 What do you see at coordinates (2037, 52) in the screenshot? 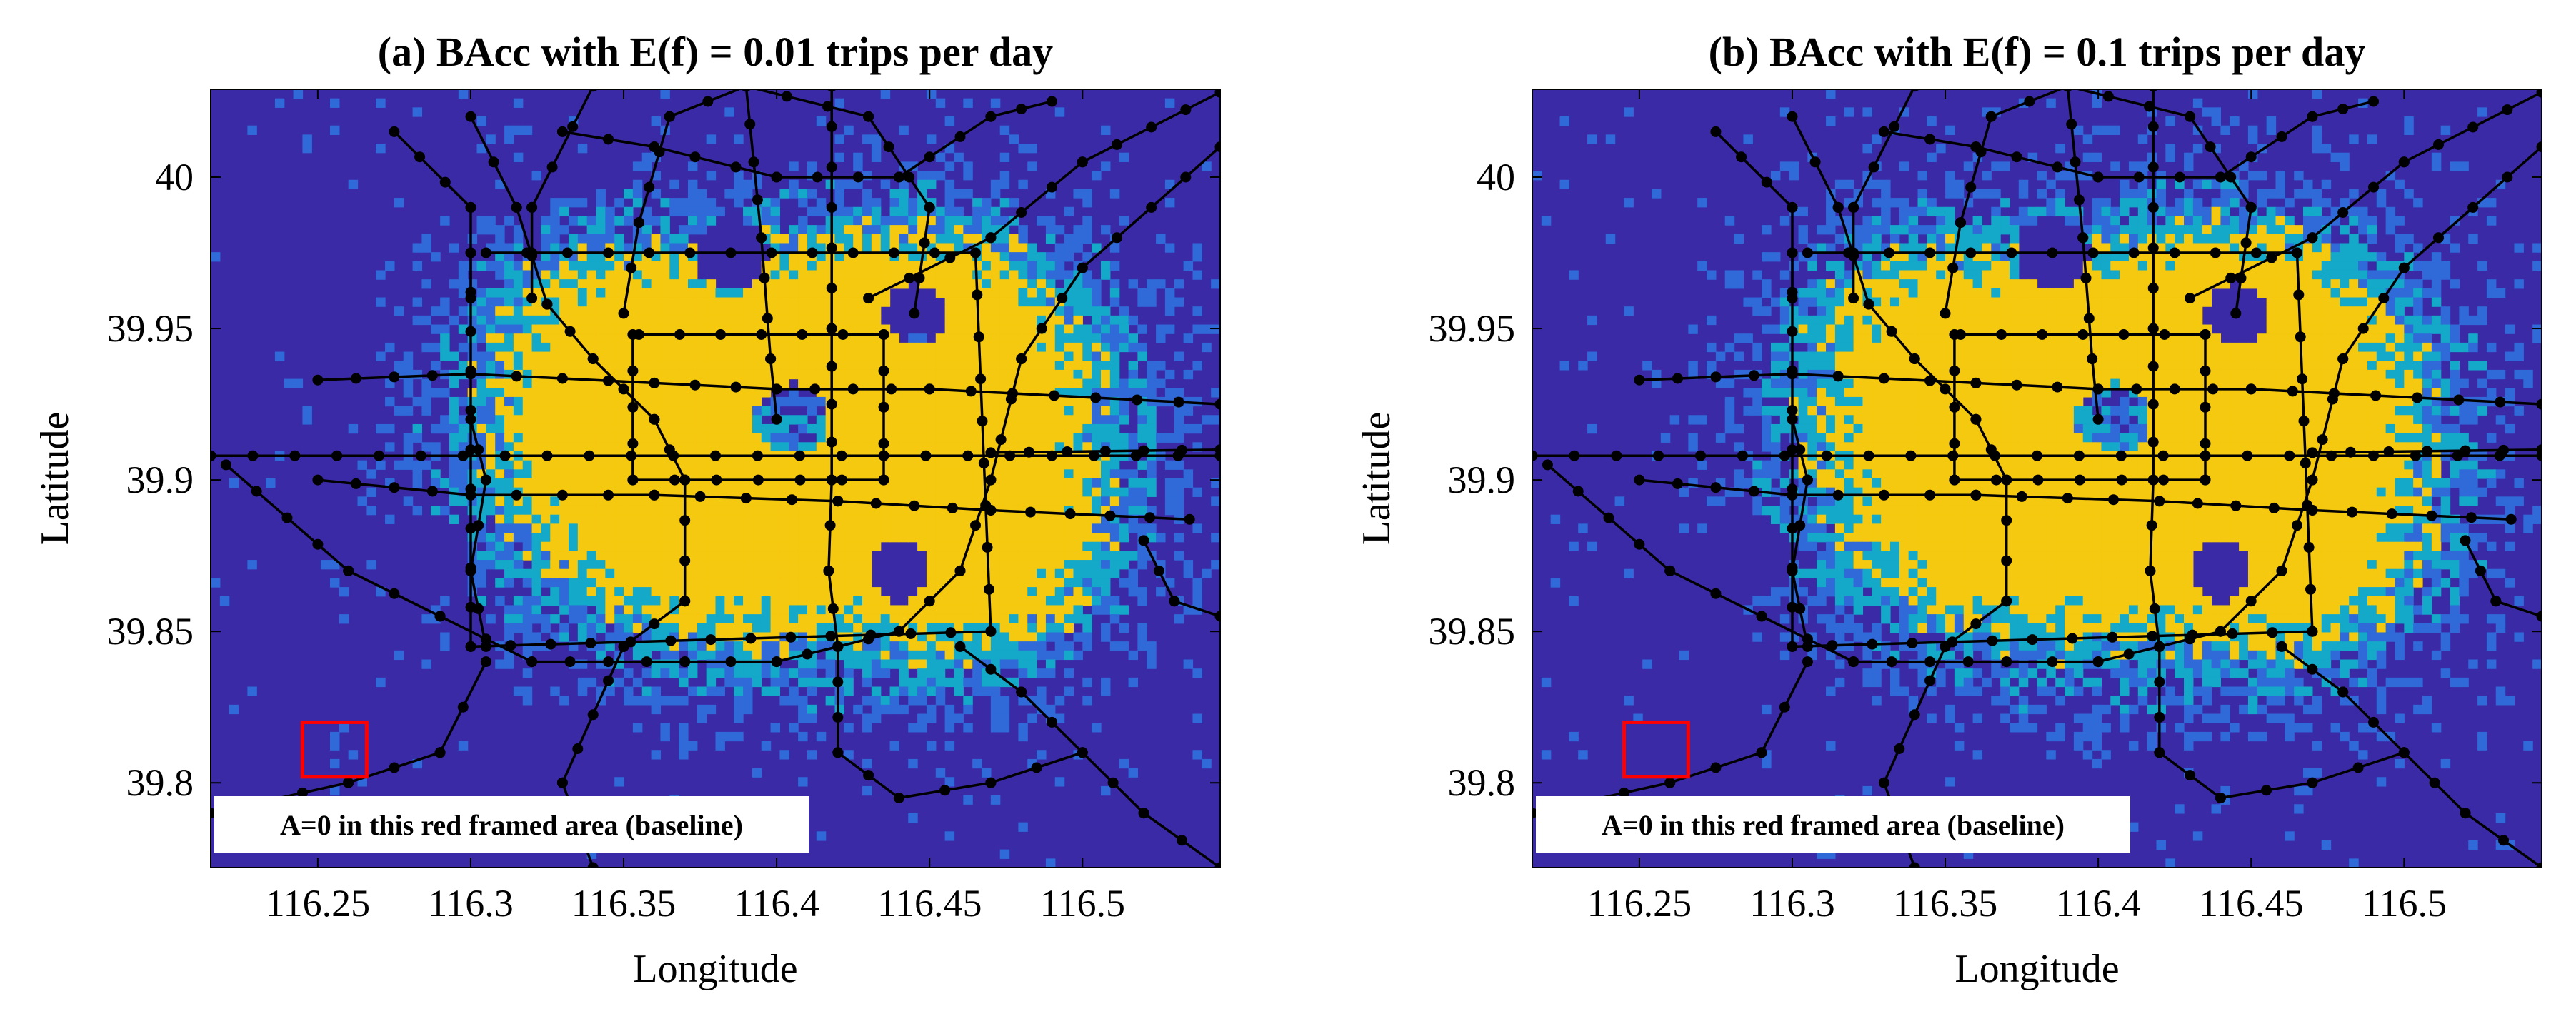
I see `chart-title: (b) BAcc with E(f) = 0.1 trips per day` at bounding box center [2037, 52].